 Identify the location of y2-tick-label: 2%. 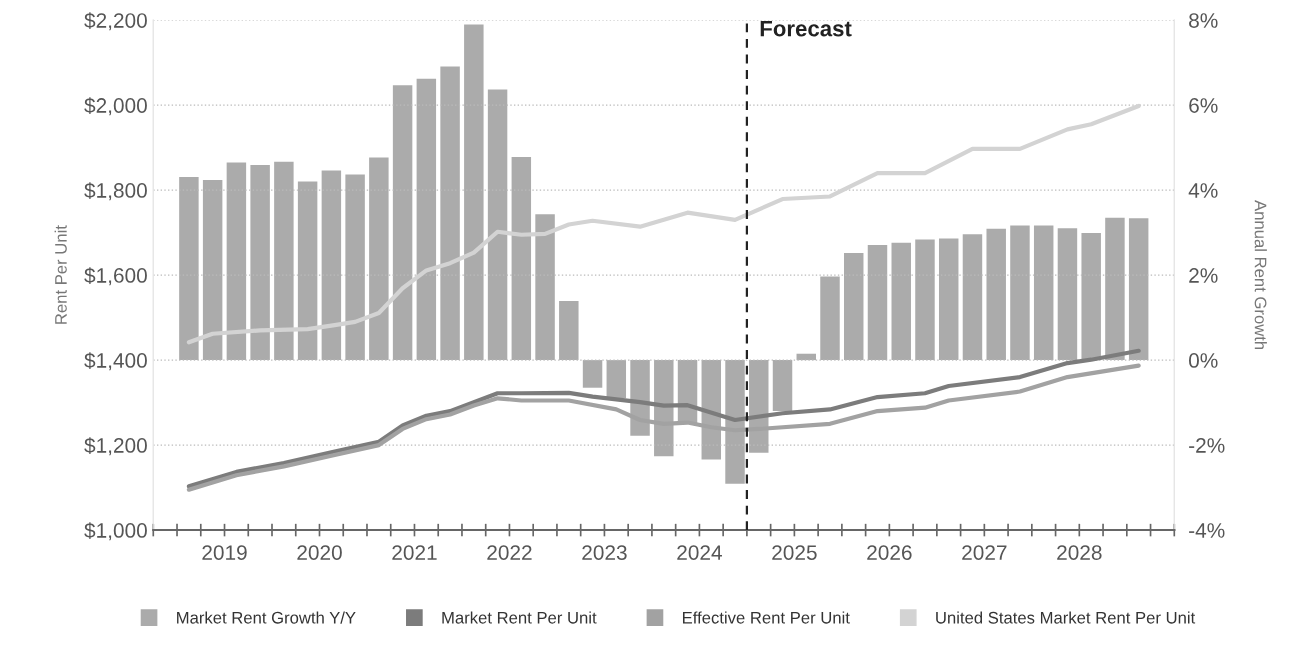
(1203, 275).